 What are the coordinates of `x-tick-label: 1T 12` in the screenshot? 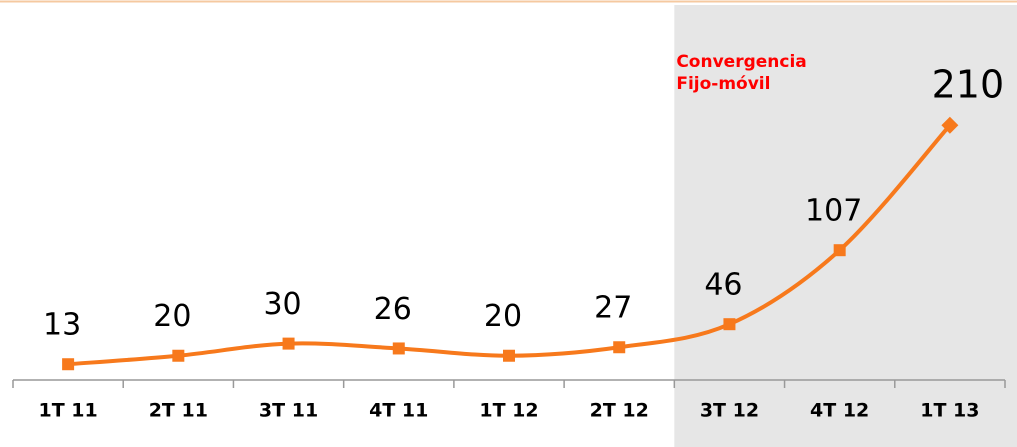 It's located at (508, 411).